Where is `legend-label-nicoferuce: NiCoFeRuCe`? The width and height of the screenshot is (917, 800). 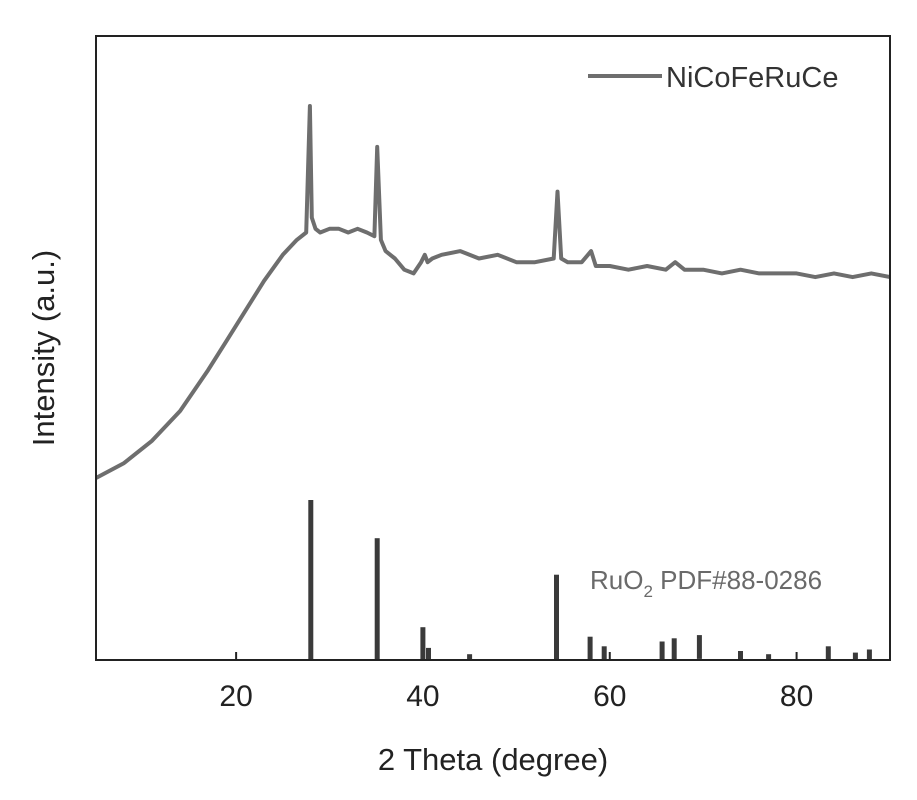 legend-label-nicoferuce: NiCoFeRuCe is located at coordinates (752, 78).